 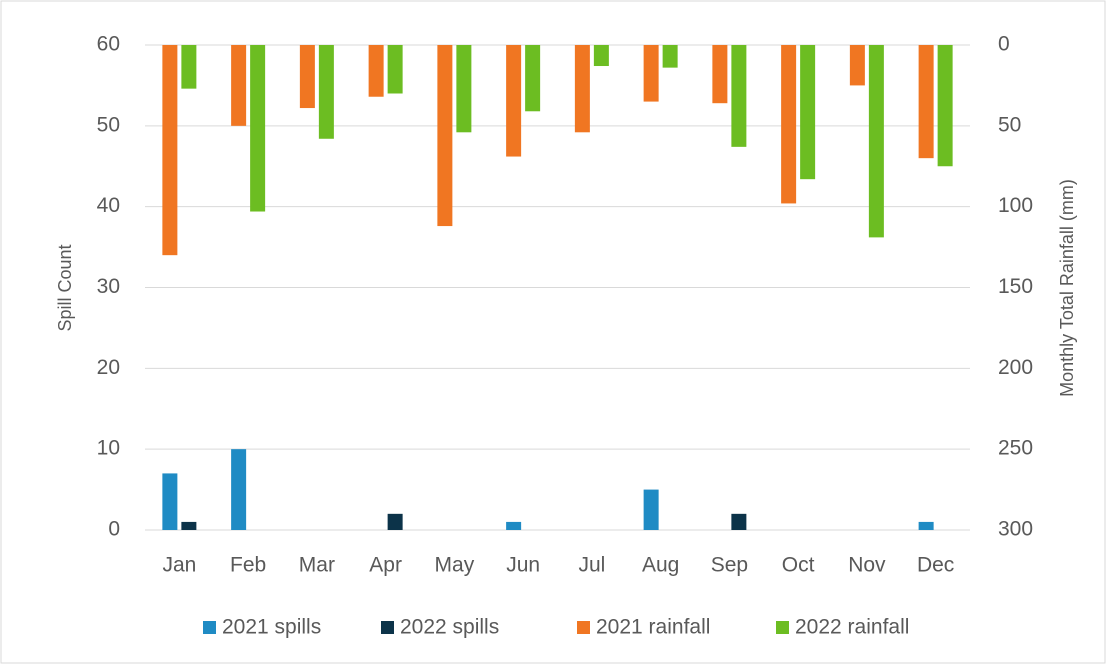 What do you see at coordinates (248, 565) in the screenshot?
I see `x-tick-label: Feb` at bounding box center [248, 565].